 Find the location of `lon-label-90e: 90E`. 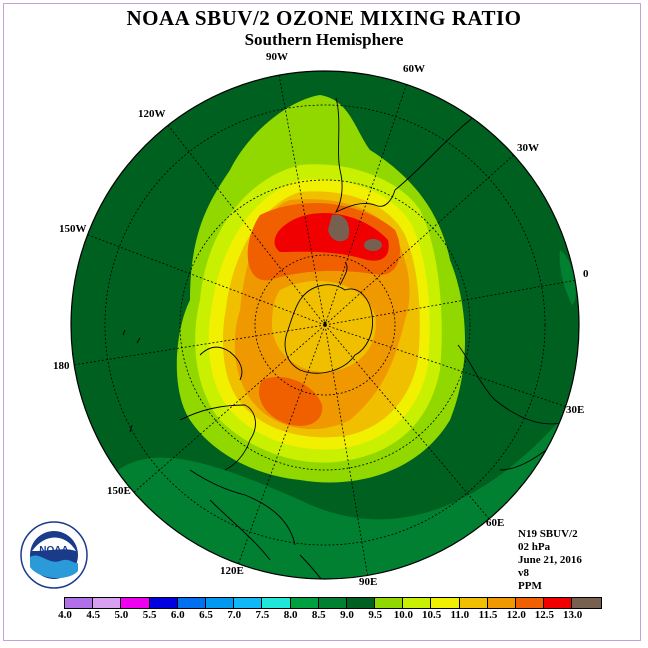

lon-label-90e: 90E is located at coordinates (368, 582).